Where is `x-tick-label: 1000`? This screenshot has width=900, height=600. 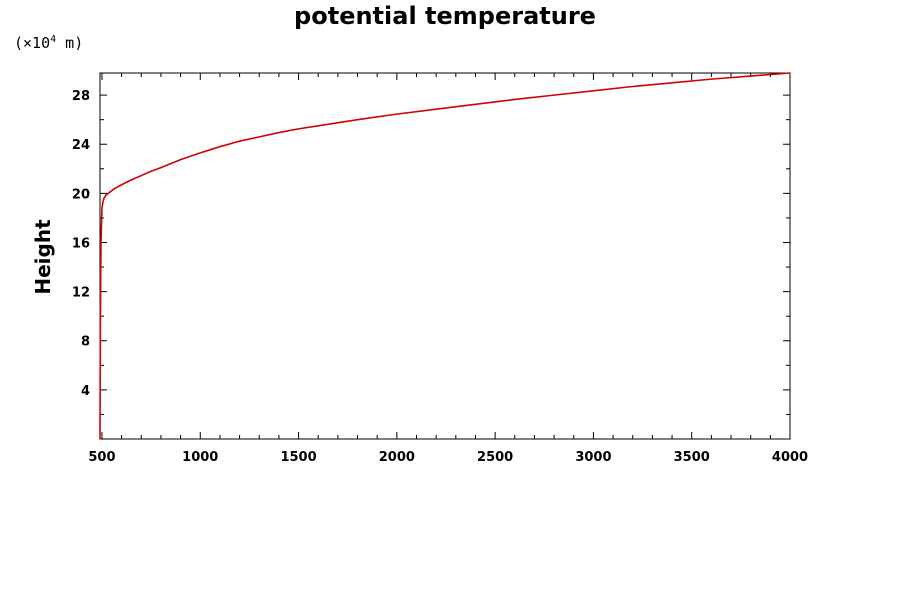
x-tick-label: 1000 is located at coordinates (200, 457).